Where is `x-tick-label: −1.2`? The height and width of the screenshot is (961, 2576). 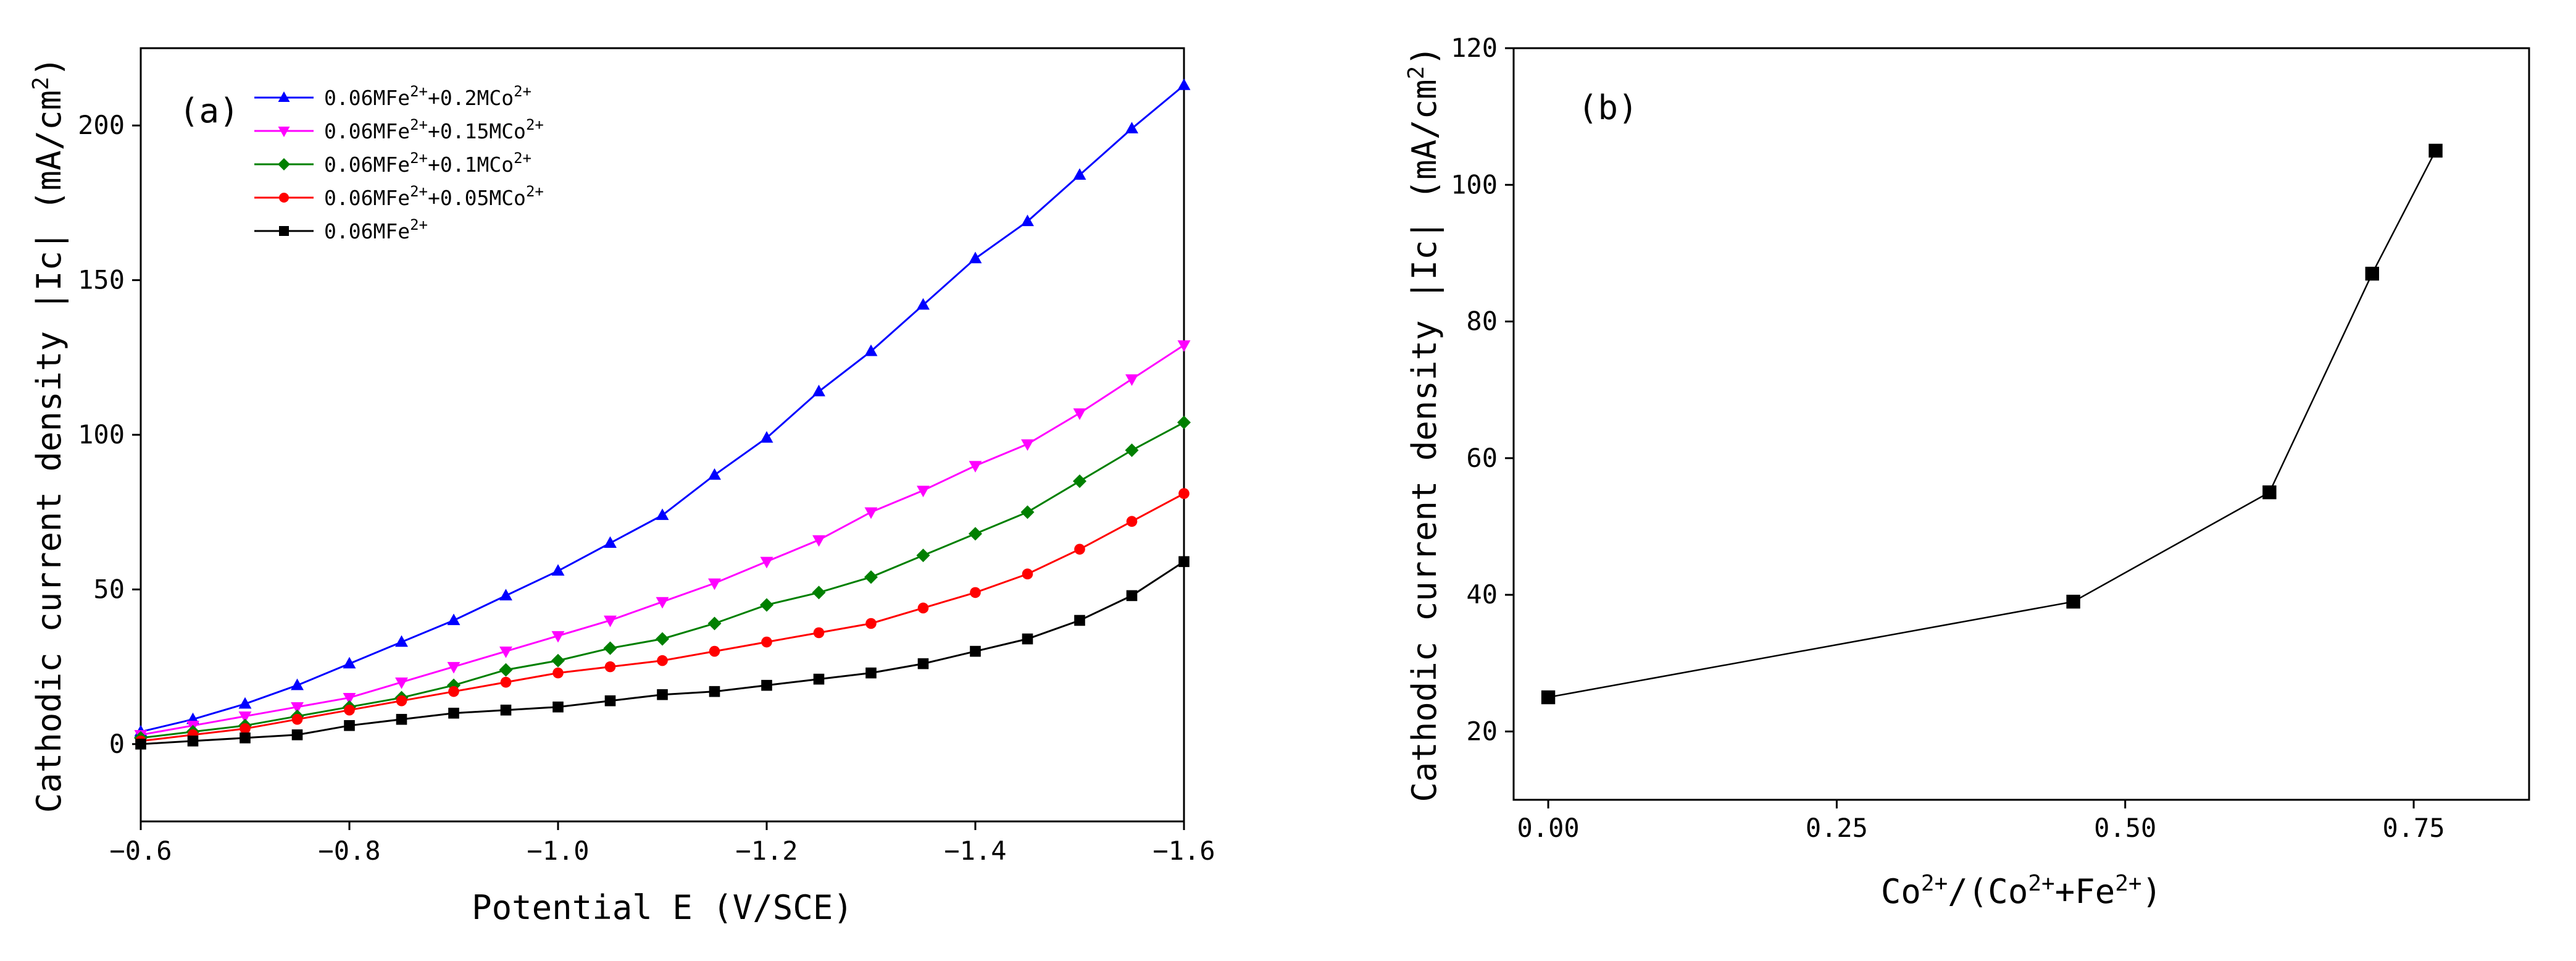
x-tick-label: −1.2 is located at coordinates (766, 851).